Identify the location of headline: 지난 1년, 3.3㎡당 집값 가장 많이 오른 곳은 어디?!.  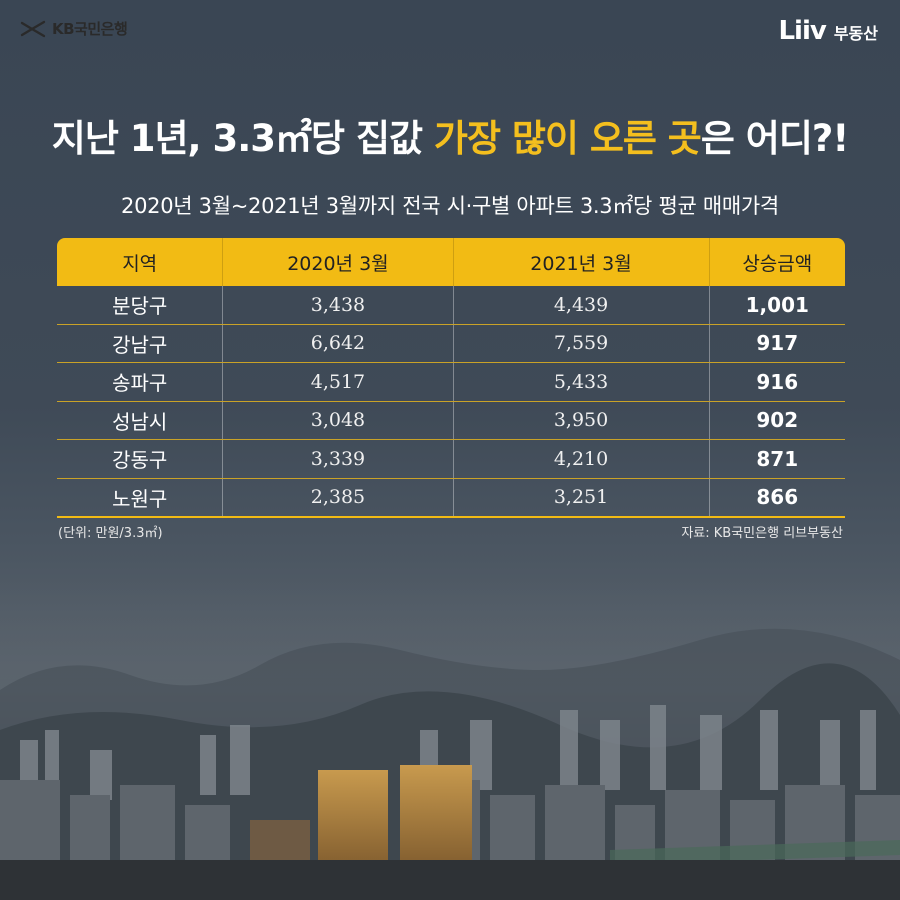
(450, 135).